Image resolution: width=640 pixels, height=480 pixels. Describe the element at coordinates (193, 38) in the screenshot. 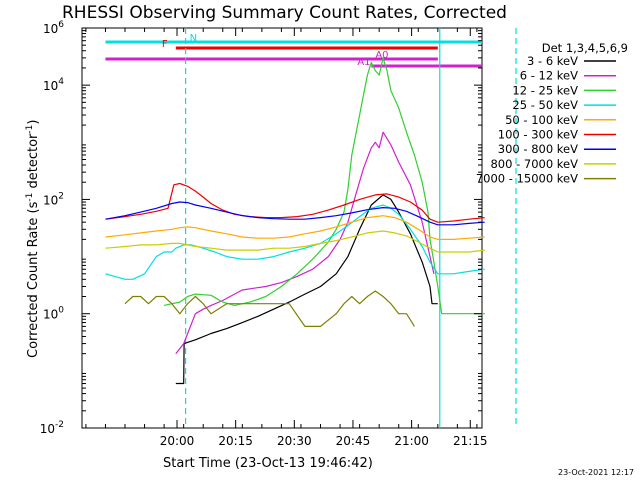

I see `flag-label: N` at that location.